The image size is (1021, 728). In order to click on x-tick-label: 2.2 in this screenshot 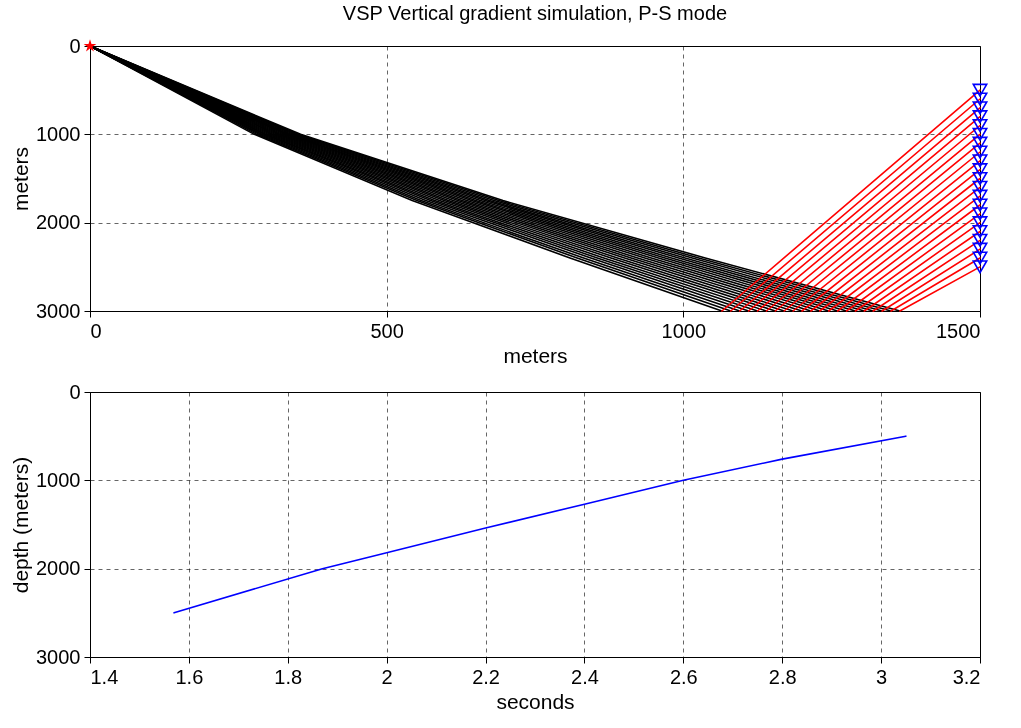, I will do `click(486, 676)`.